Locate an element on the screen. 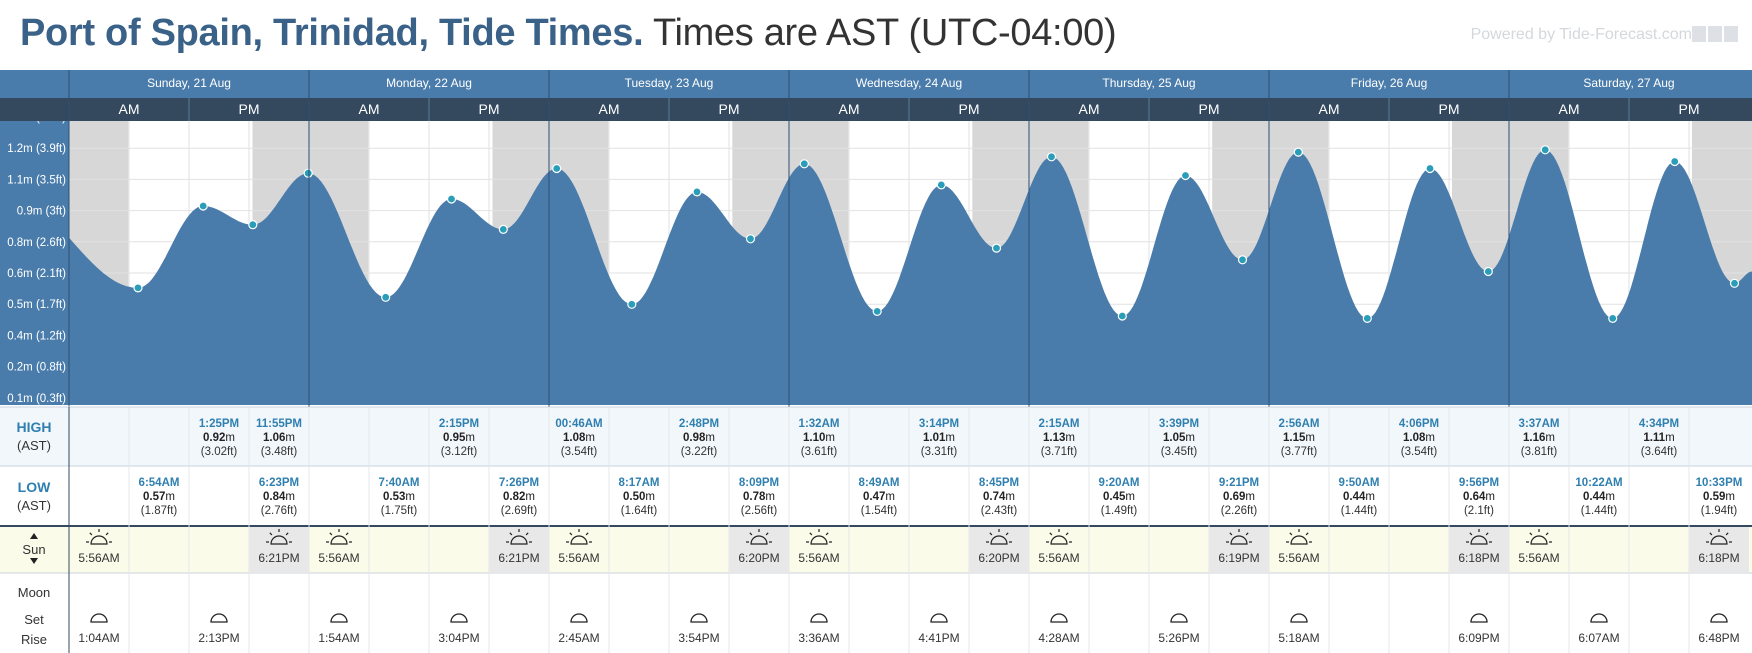  moonrise-time: 6:07AM is located at coordinates (1598, 638).